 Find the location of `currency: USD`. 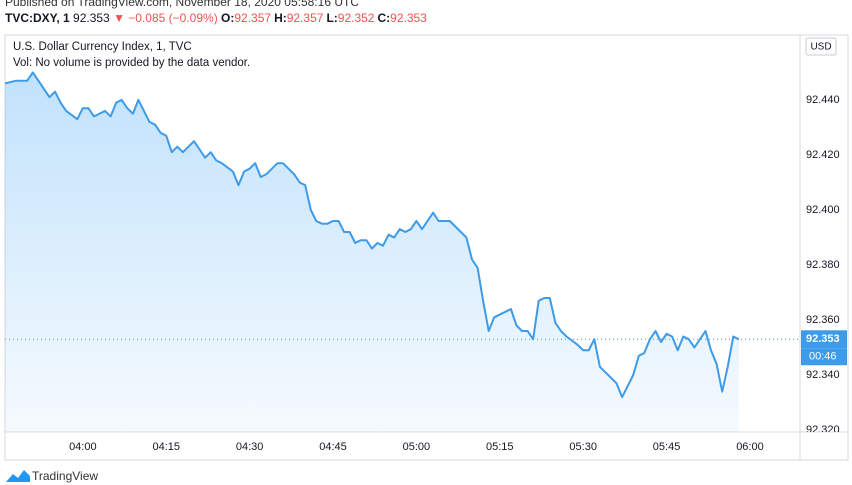

currency: USD is located at coordinates (820, 47).